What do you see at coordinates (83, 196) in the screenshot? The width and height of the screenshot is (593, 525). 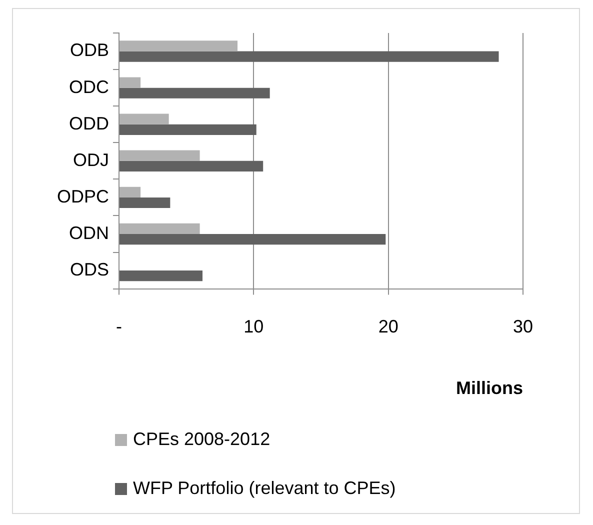 I see `y-tick-label: ODPC` at bounding box center [83, 196].